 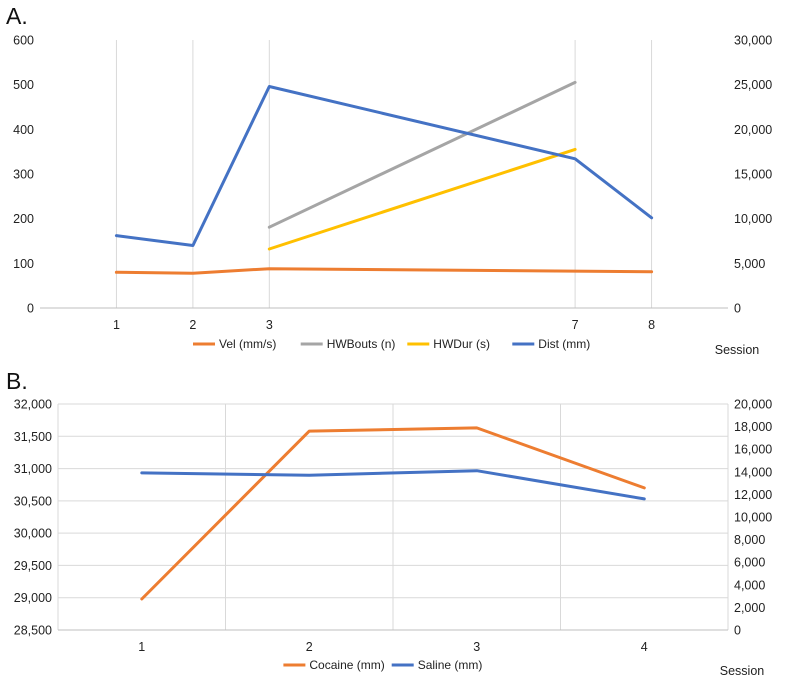 I want to click on panel-a-right-y-tick-label: 30,000, so click(x=753, y=41).